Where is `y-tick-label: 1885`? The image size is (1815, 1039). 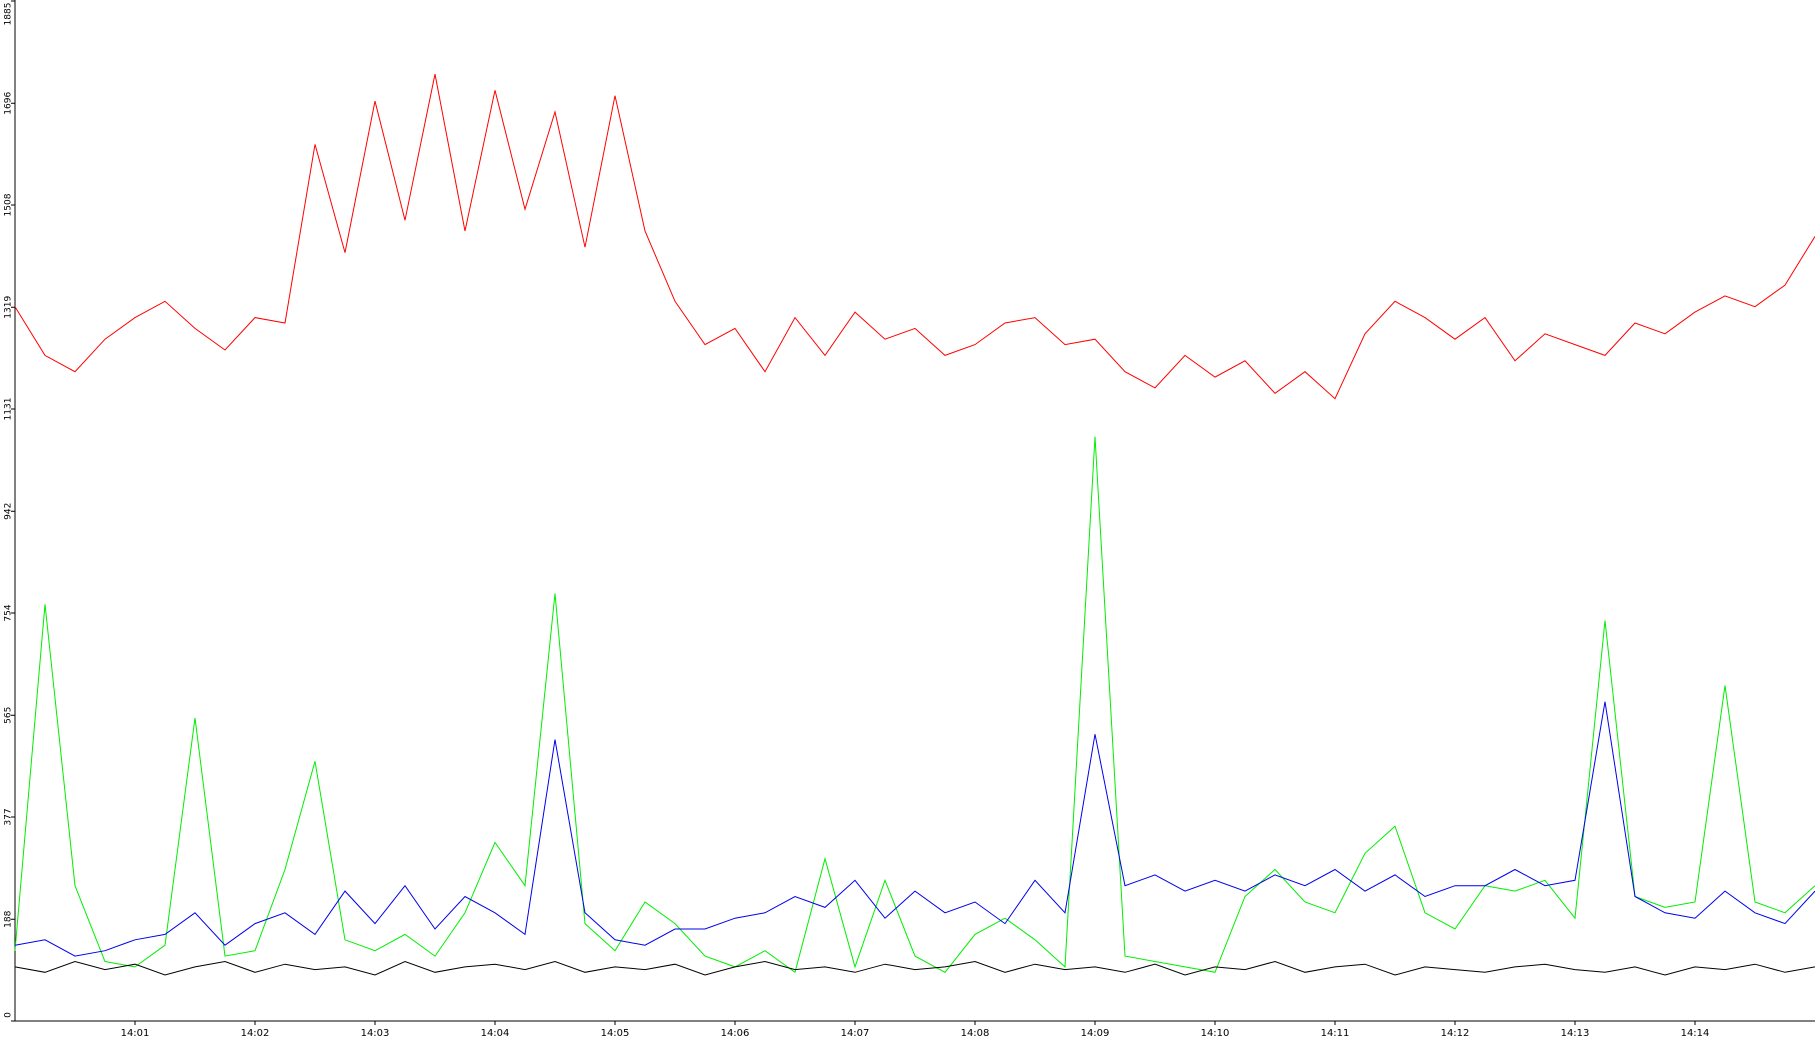 y-tick-label: 1885 is located at coordinates (9, 14).